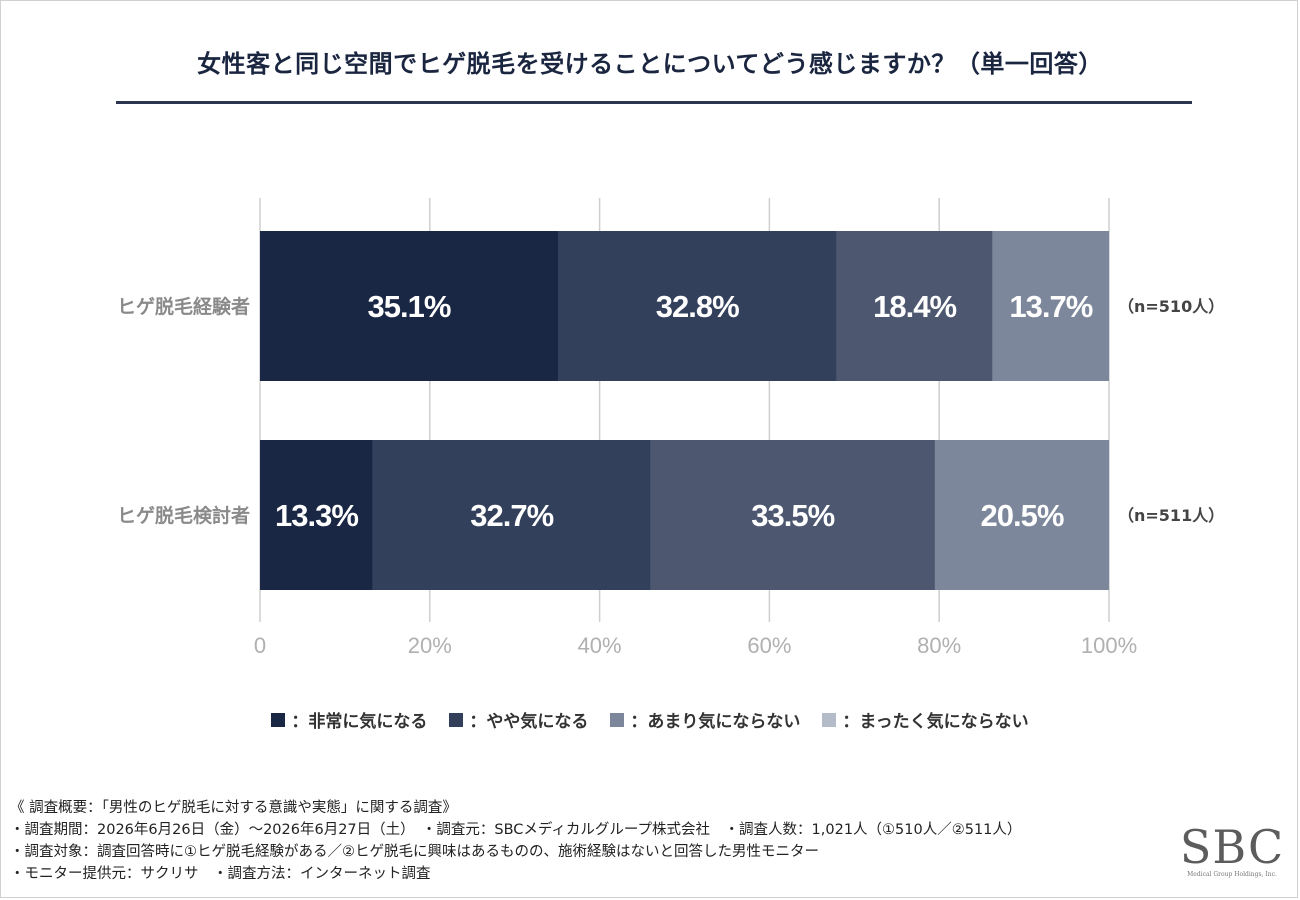  What do you see at coordinates (359, 722) in the screenshot?
I see `legend-label: ：非常に気になる` at bounding box center [359, 722].